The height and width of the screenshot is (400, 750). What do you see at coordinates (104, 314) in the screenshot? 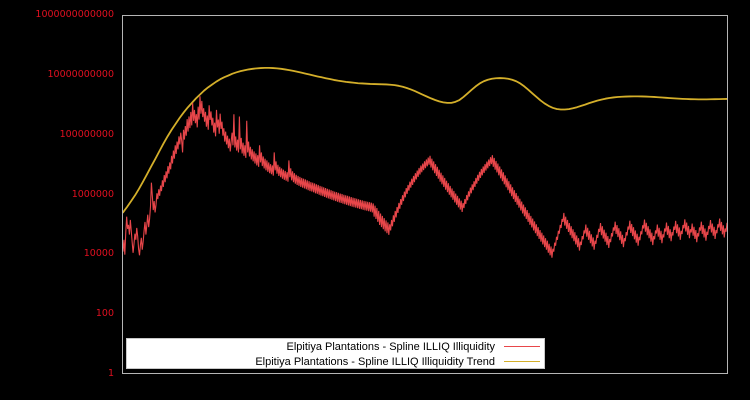
I see `y-axis-tick-label: 100` at bounding box center [104, 314].